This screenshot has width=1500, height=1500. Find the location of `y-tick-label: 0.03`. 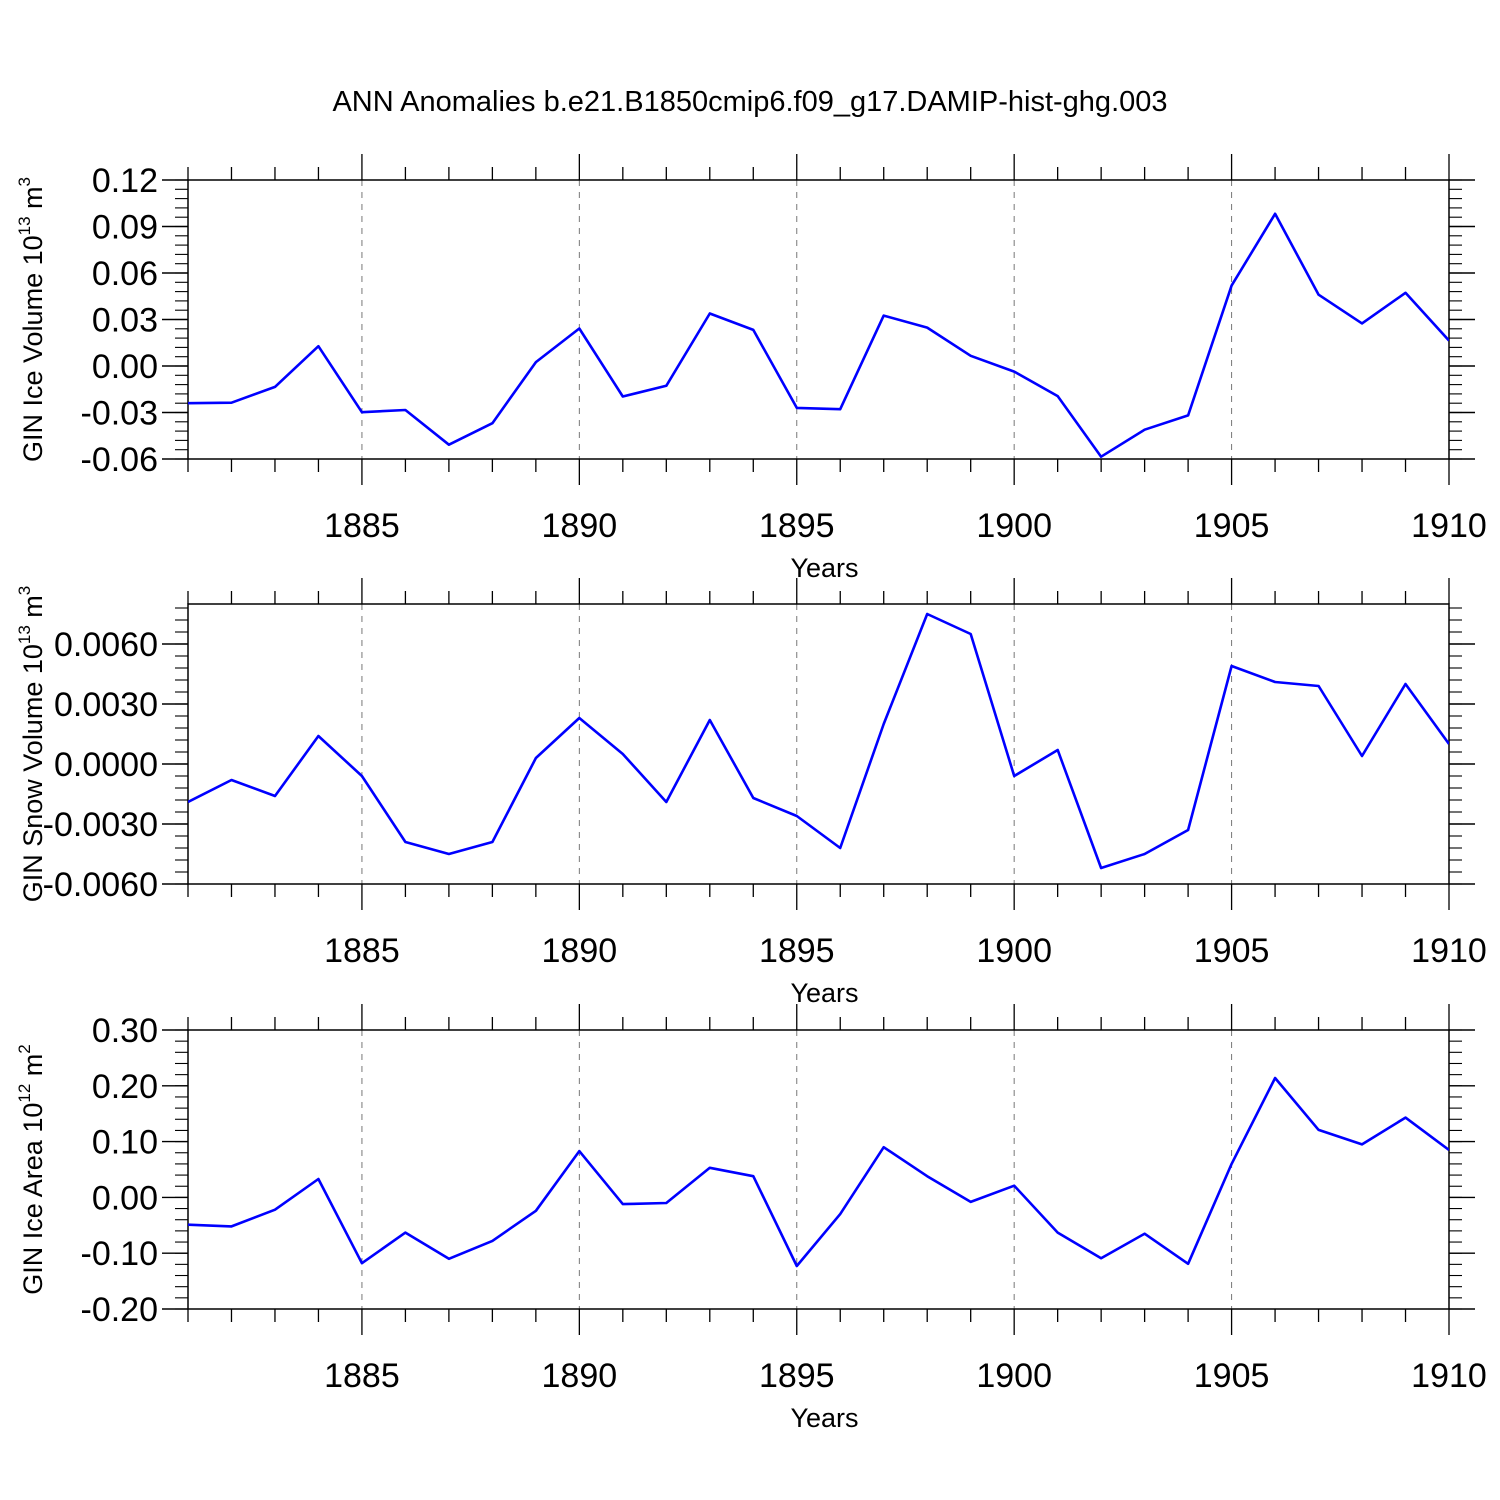

y-tick-label: 0.03 is located at coordinates (125, 321).